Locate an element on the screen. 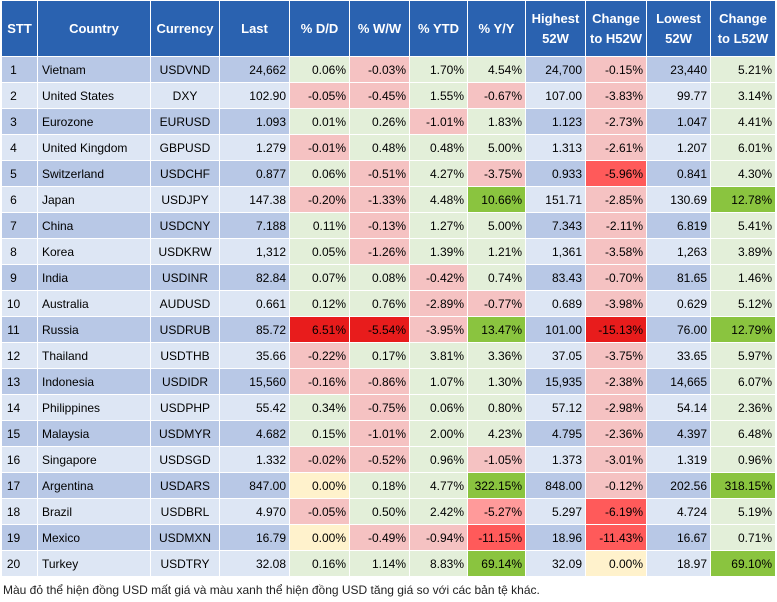 Image resolution: width=777 pixels, height=602 pixels. row-ww: 0.50% is located at coordinates (379, 511).